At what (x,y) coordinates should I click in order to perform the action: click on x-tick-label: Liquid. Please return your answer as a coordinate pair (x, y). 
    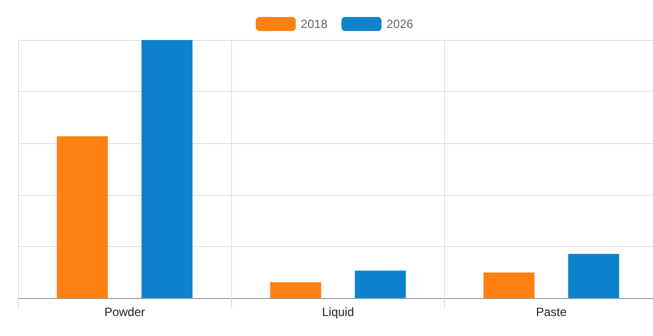
    Looking at the image, I should click on (338, 312).